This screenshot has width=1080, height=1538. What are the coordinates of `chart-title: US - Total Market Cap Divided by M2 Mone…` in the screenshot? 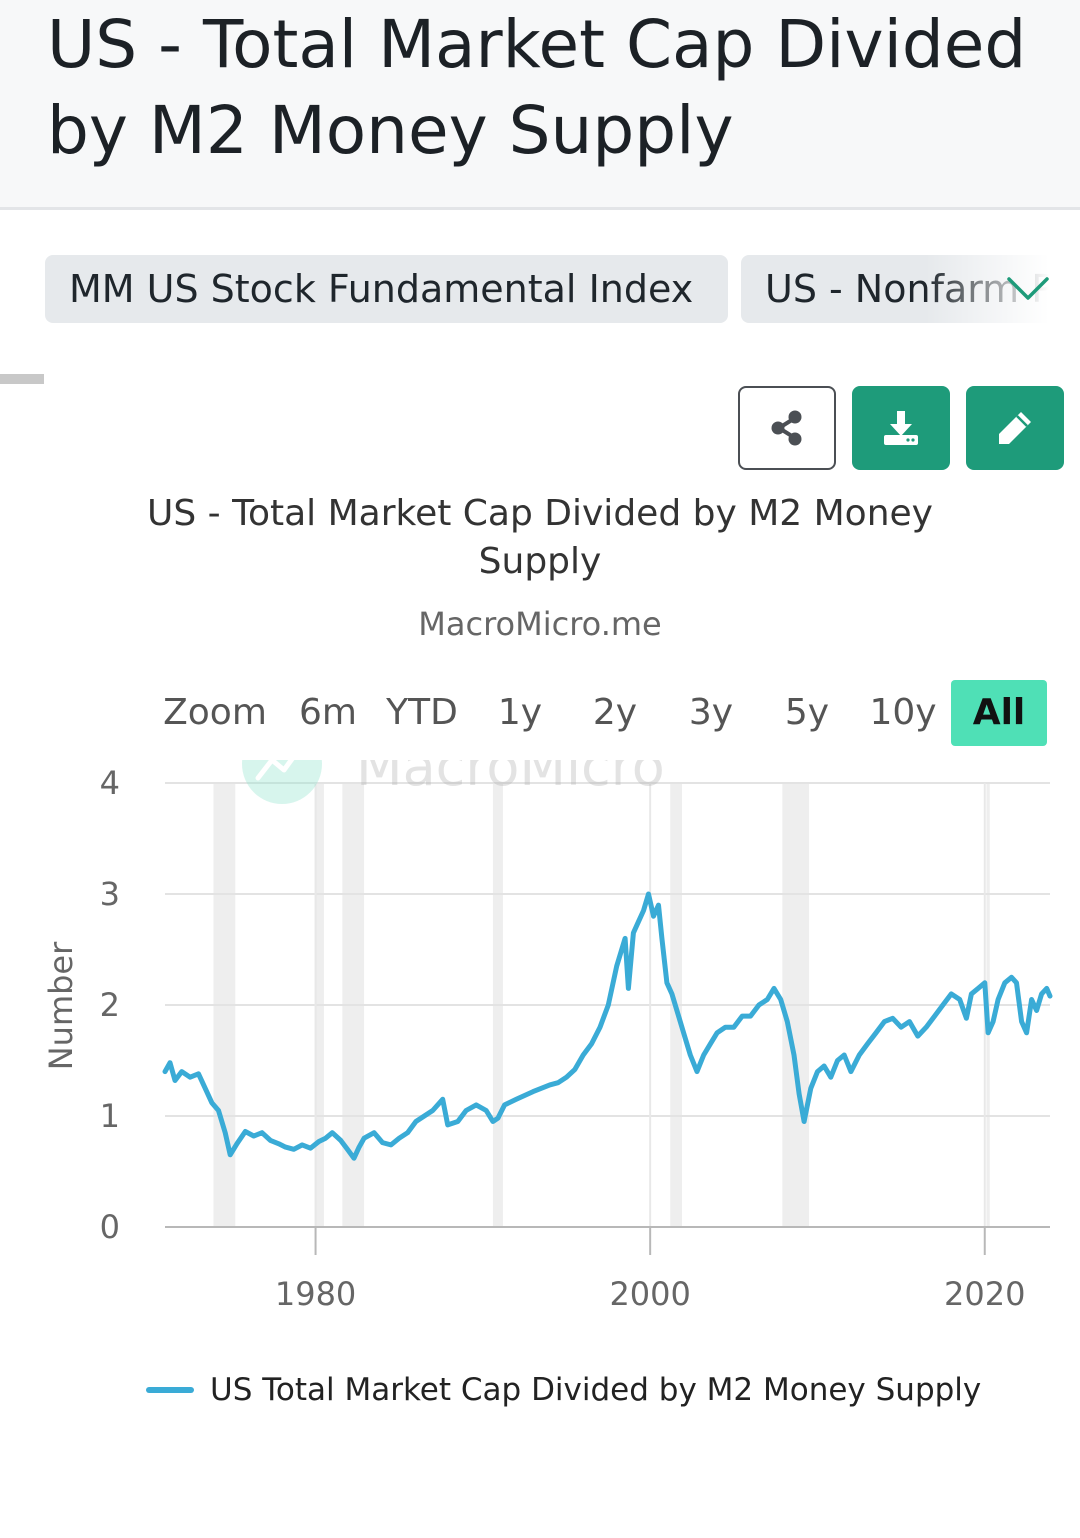 It's located at (540, 537).